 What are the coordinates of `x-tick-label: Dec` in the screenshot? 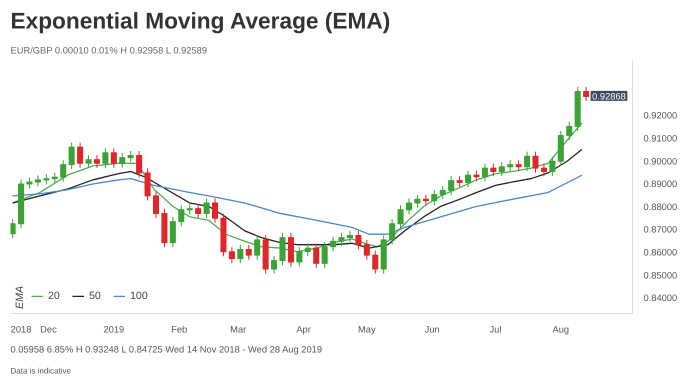 It's located at (49, 329).